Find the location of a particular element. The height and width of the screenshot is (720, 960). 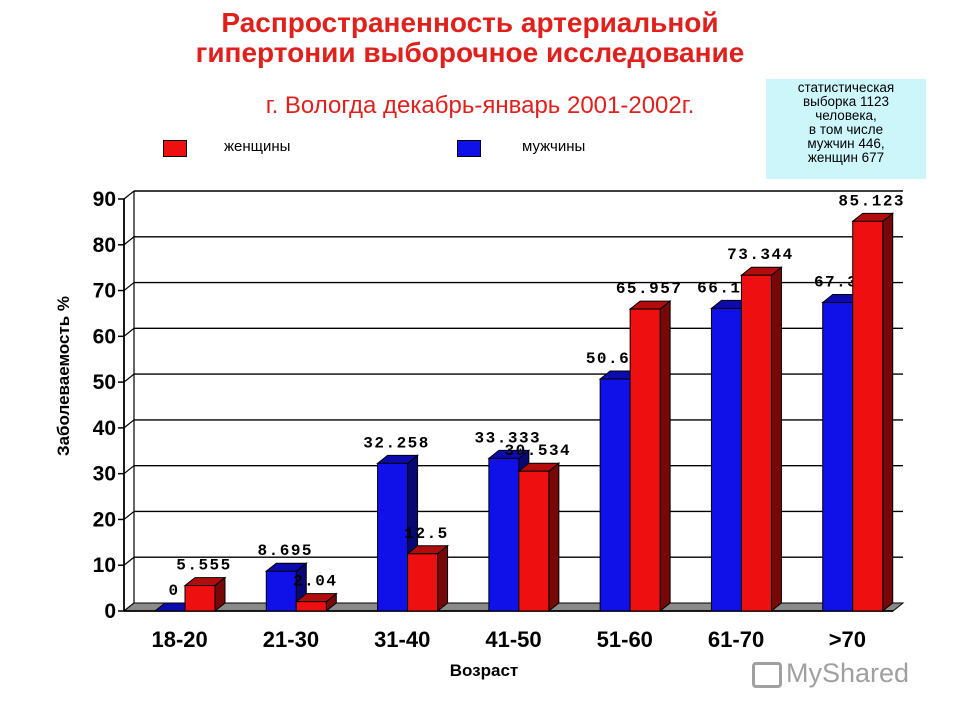

x-tick-label: 61-70 is located at coordinates (736, 639).